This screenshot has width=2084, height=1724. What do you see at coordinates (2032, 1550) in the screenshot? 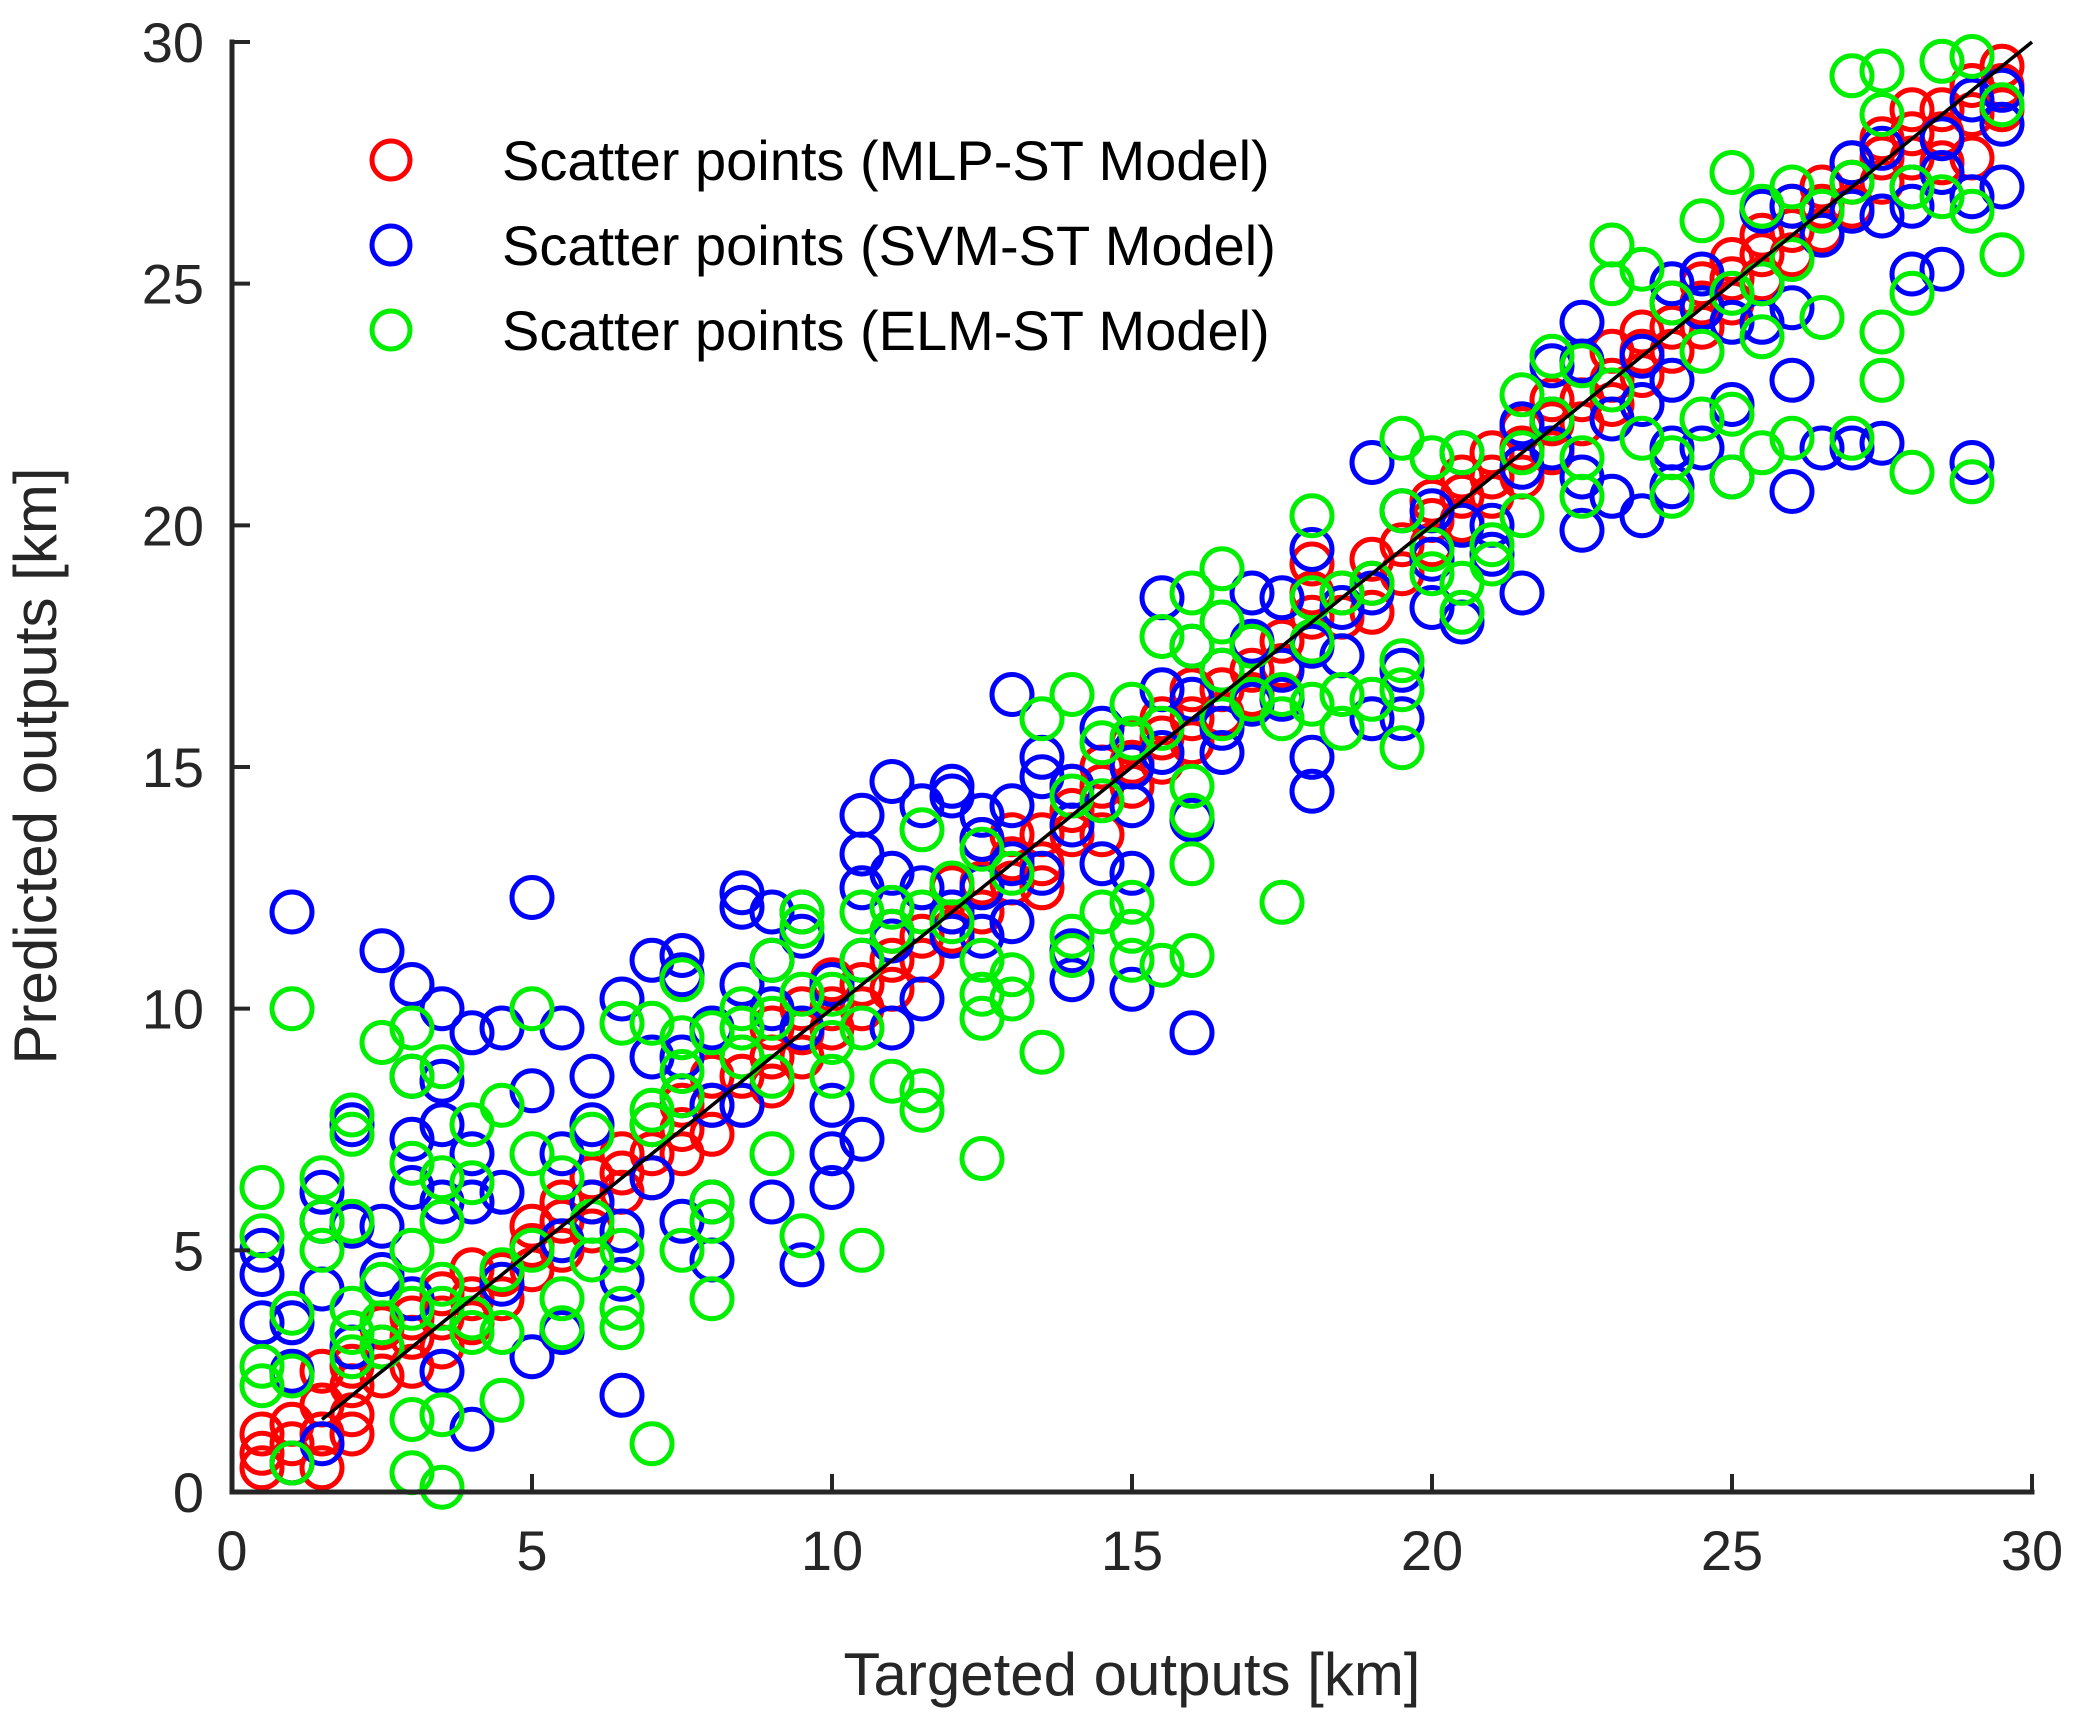
I see `x-tick-label: 30` at bounding box center [2032, 1550].